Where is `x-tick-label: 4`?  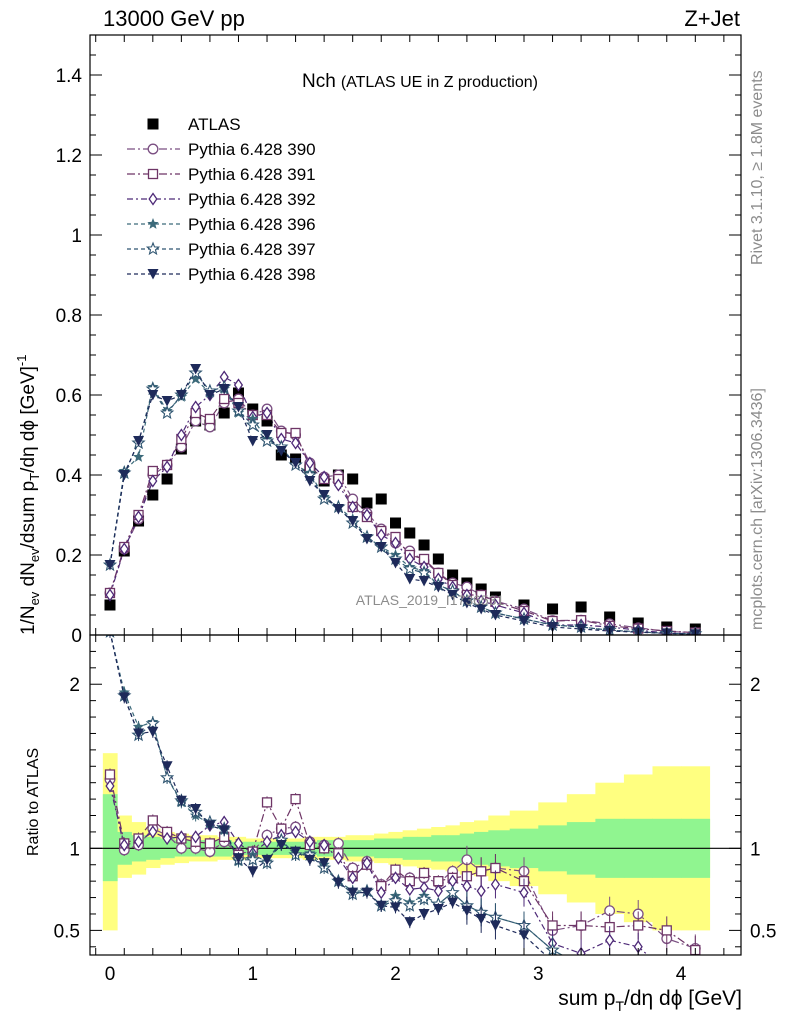
x-tick-label: 4 is located at coordinates (681, 974).